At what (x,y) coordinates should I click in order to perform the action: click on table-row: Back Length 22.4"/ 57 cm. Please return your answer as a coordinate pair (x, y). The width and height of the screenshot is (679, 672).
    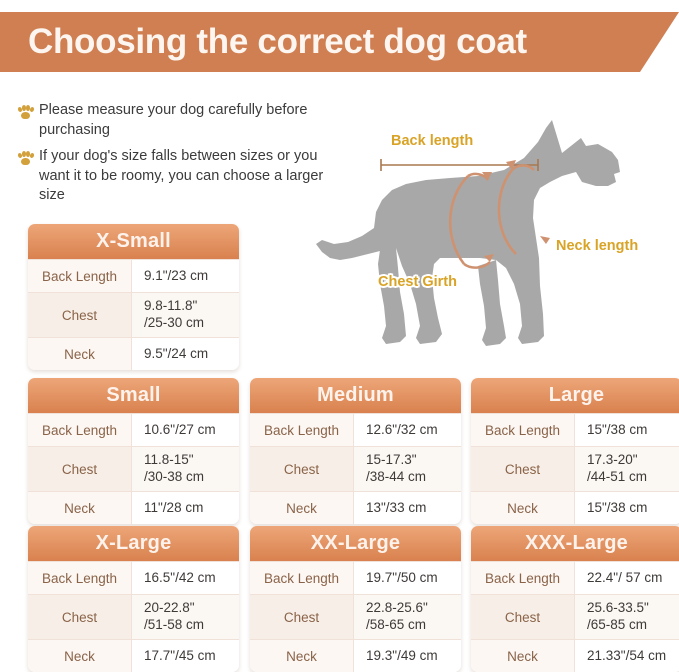
    Looking at the image, I should click on (575, 577).